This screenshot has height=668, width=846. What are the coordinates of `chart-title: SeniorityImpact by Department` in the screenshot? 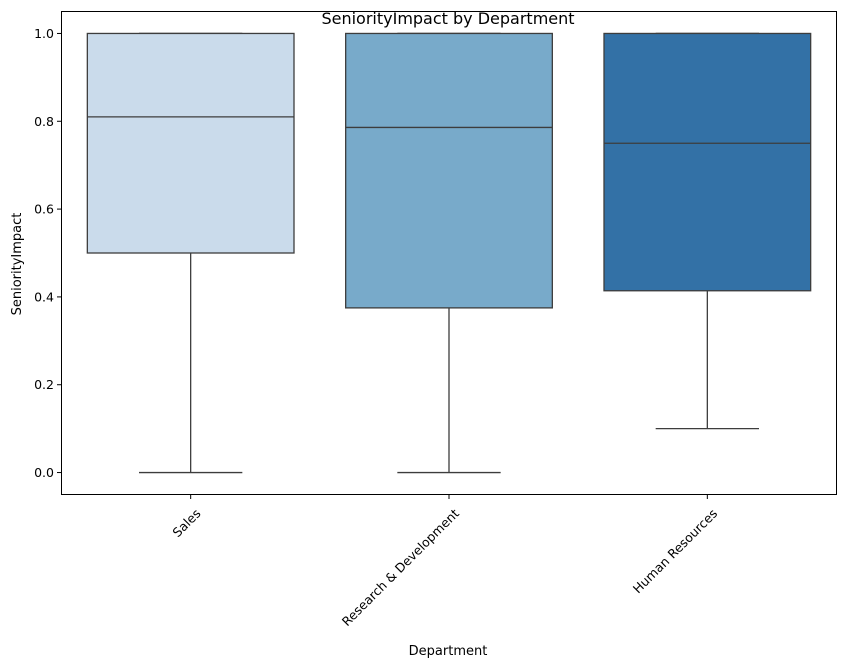 It's located at (447, 18).